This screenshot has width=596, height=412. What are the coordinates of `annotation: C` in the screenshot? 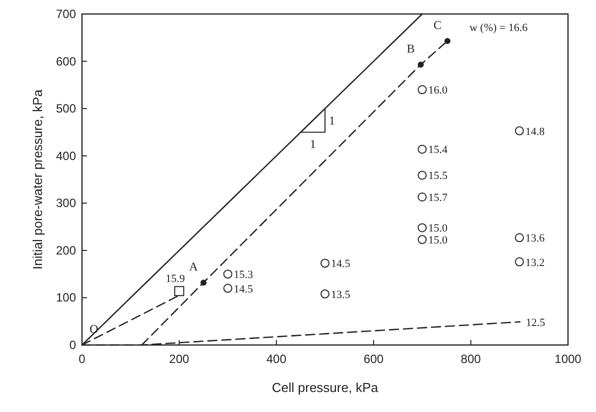 It's located at (437, 25).